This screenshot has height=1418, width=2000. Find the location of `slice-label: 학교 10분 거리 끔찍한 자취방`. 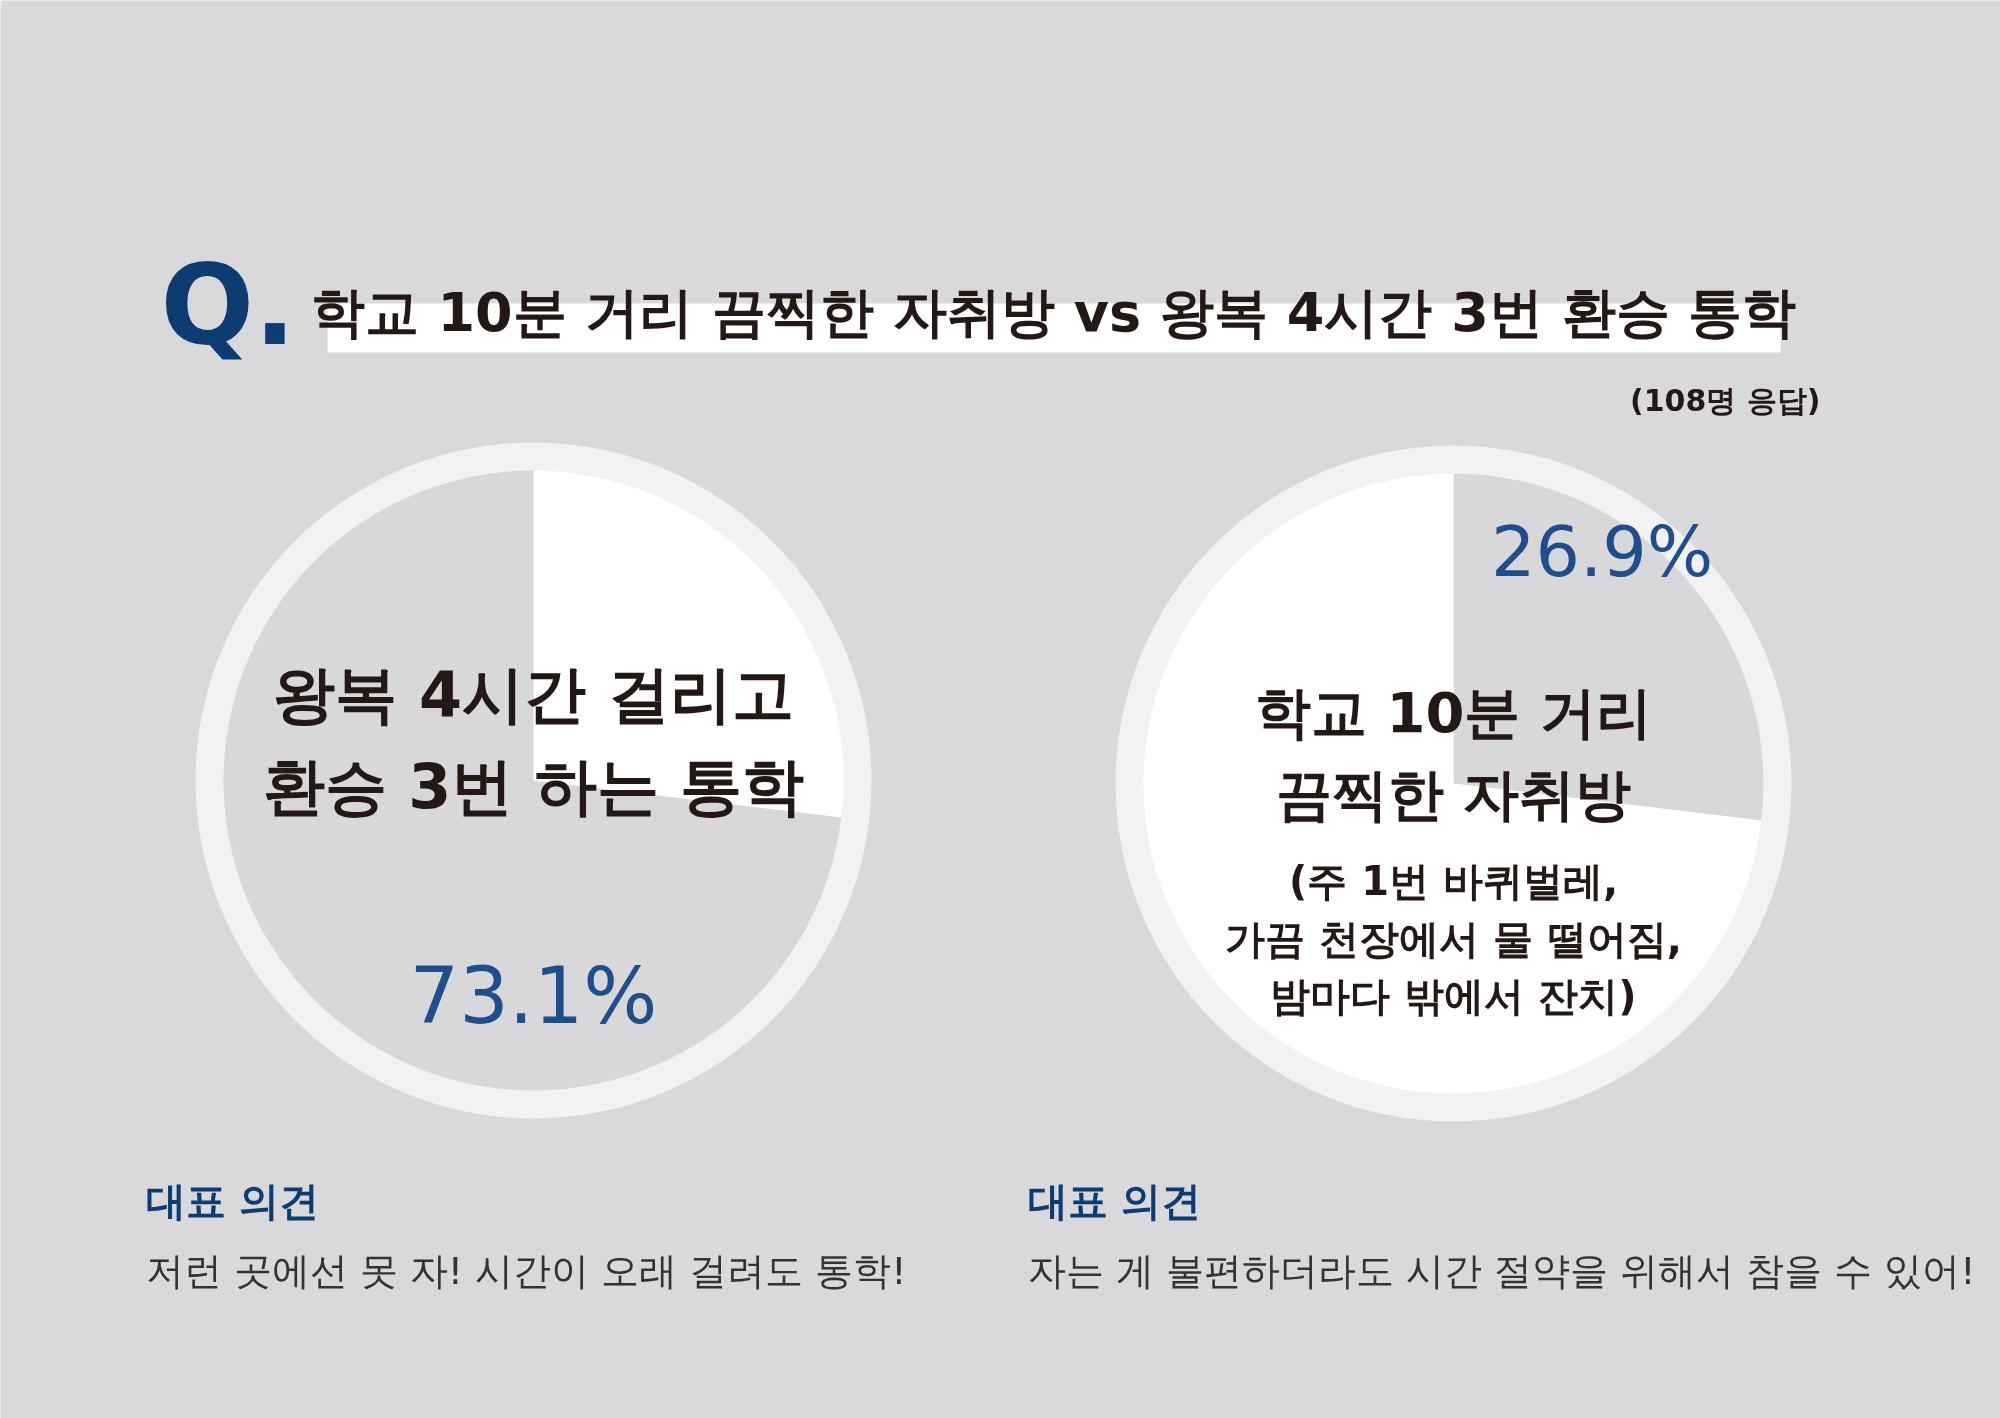

slice-label: 학교 10분 거리 끔찍한 자취방 is located at coordinates (1453, 753).